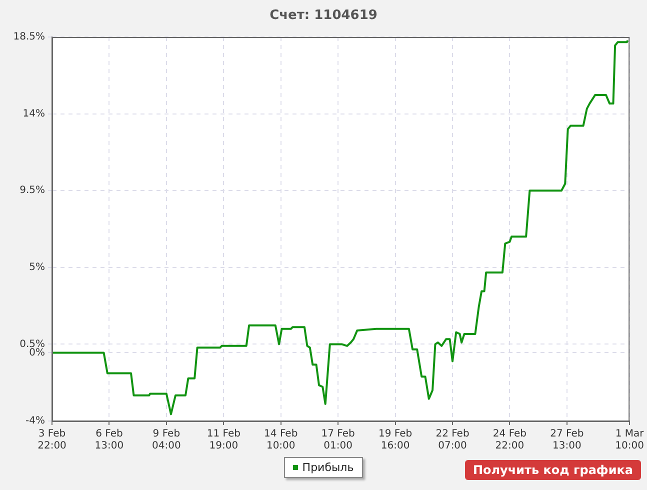 This screenshot has height=490, width=647. I want to click on y-tick-label: 14%, so click(33, 114).